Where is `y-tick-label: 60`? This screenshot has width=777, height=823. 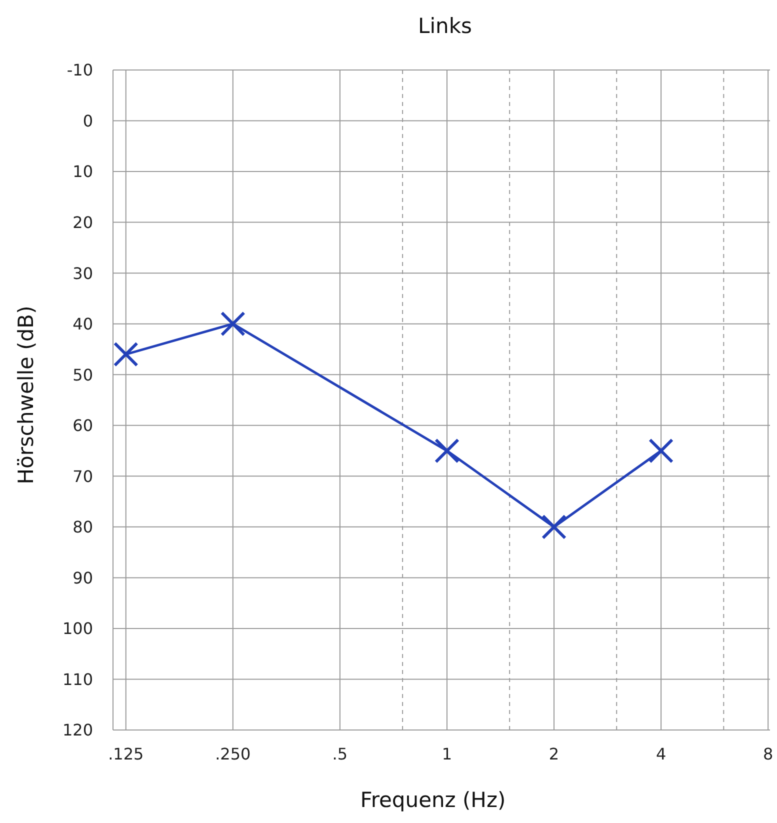
y-tick-label: 60 is located at coordinates (82, 426).